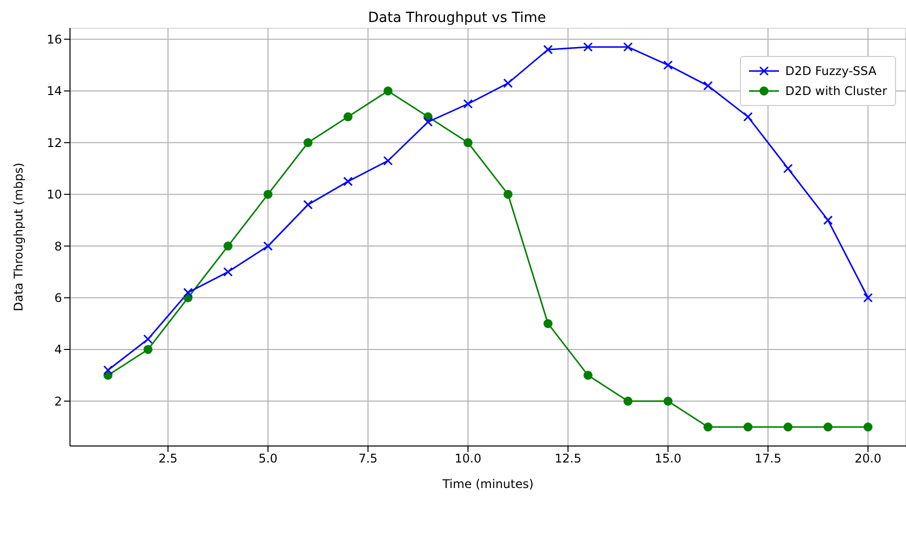 Image resolution: width=906 pixels, height=541 pixels. Describe the element at coordinates (58, 349) in the screenshot. I see `y-tick-label: 4` at that location.